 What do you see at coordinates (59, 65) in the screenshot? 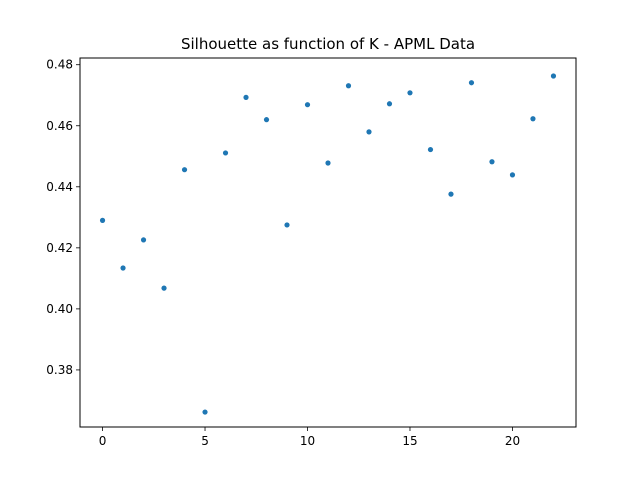
I see `y-tick-label: 0.48` at bounding box center [59, 65].